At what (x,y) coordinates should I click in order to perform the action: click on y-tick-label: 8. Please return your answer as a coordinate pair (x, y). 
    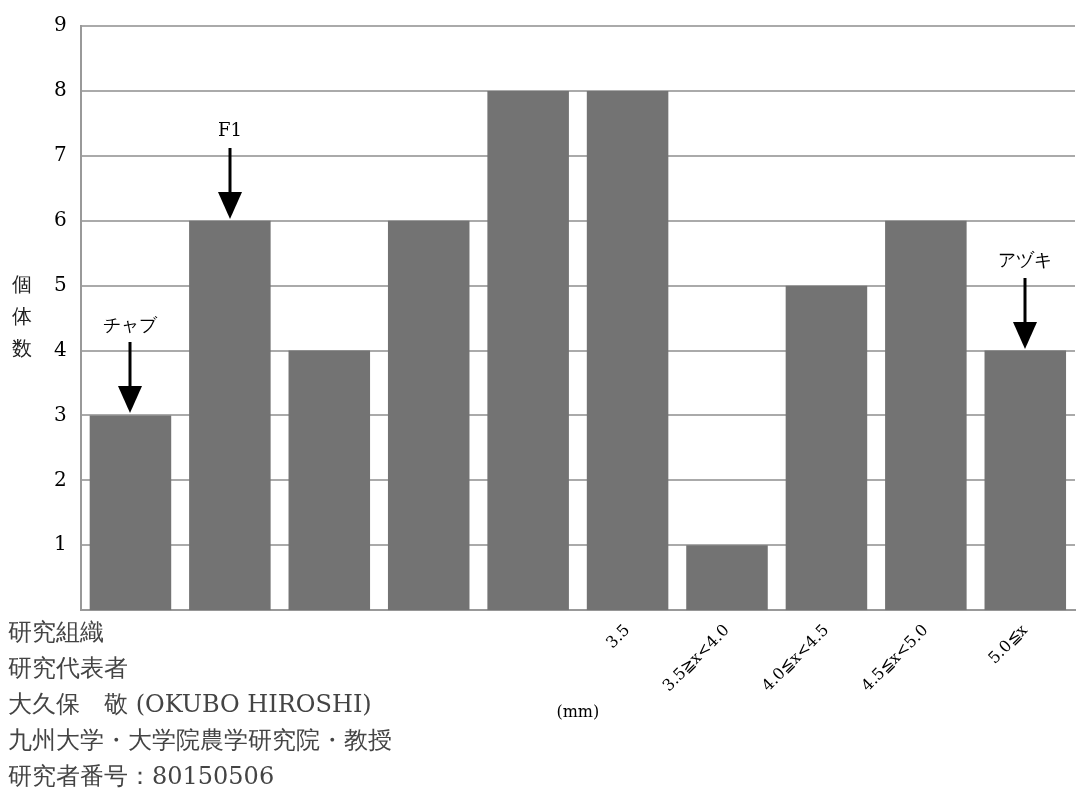
    Looking at the image, I should click on (60, 89).